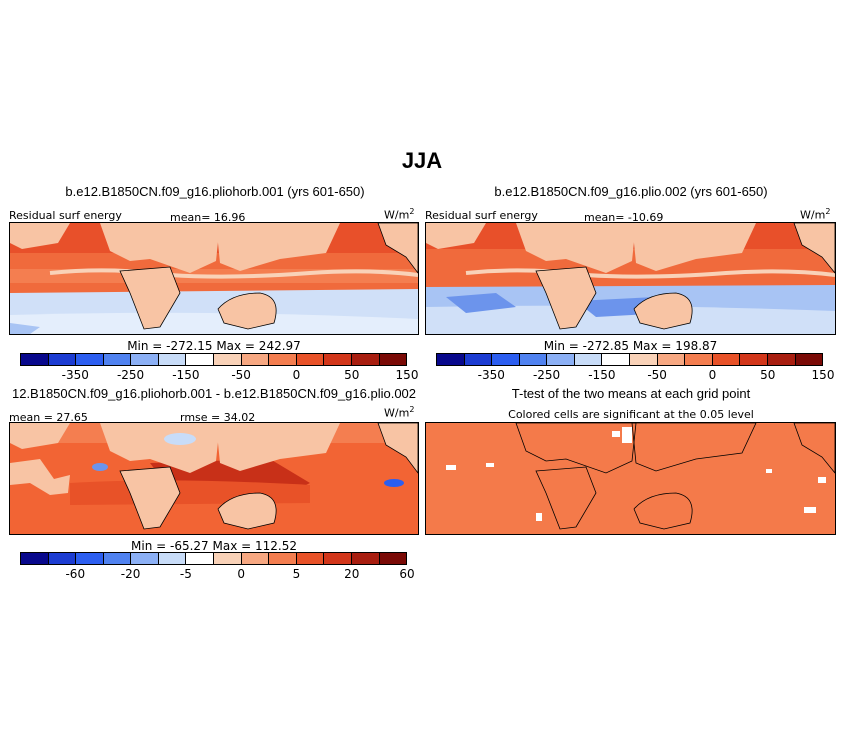  Describe the element at coordinates (48, 417) in the screenshot. I see `panel3-mean-label: mean = 27.65` at that location.